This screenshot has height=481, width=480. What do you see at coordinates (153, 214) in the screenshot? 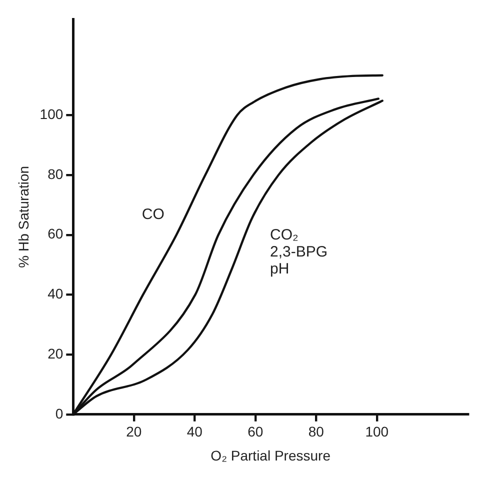
I see `series-label: CO` at bounding box center [153, 214].